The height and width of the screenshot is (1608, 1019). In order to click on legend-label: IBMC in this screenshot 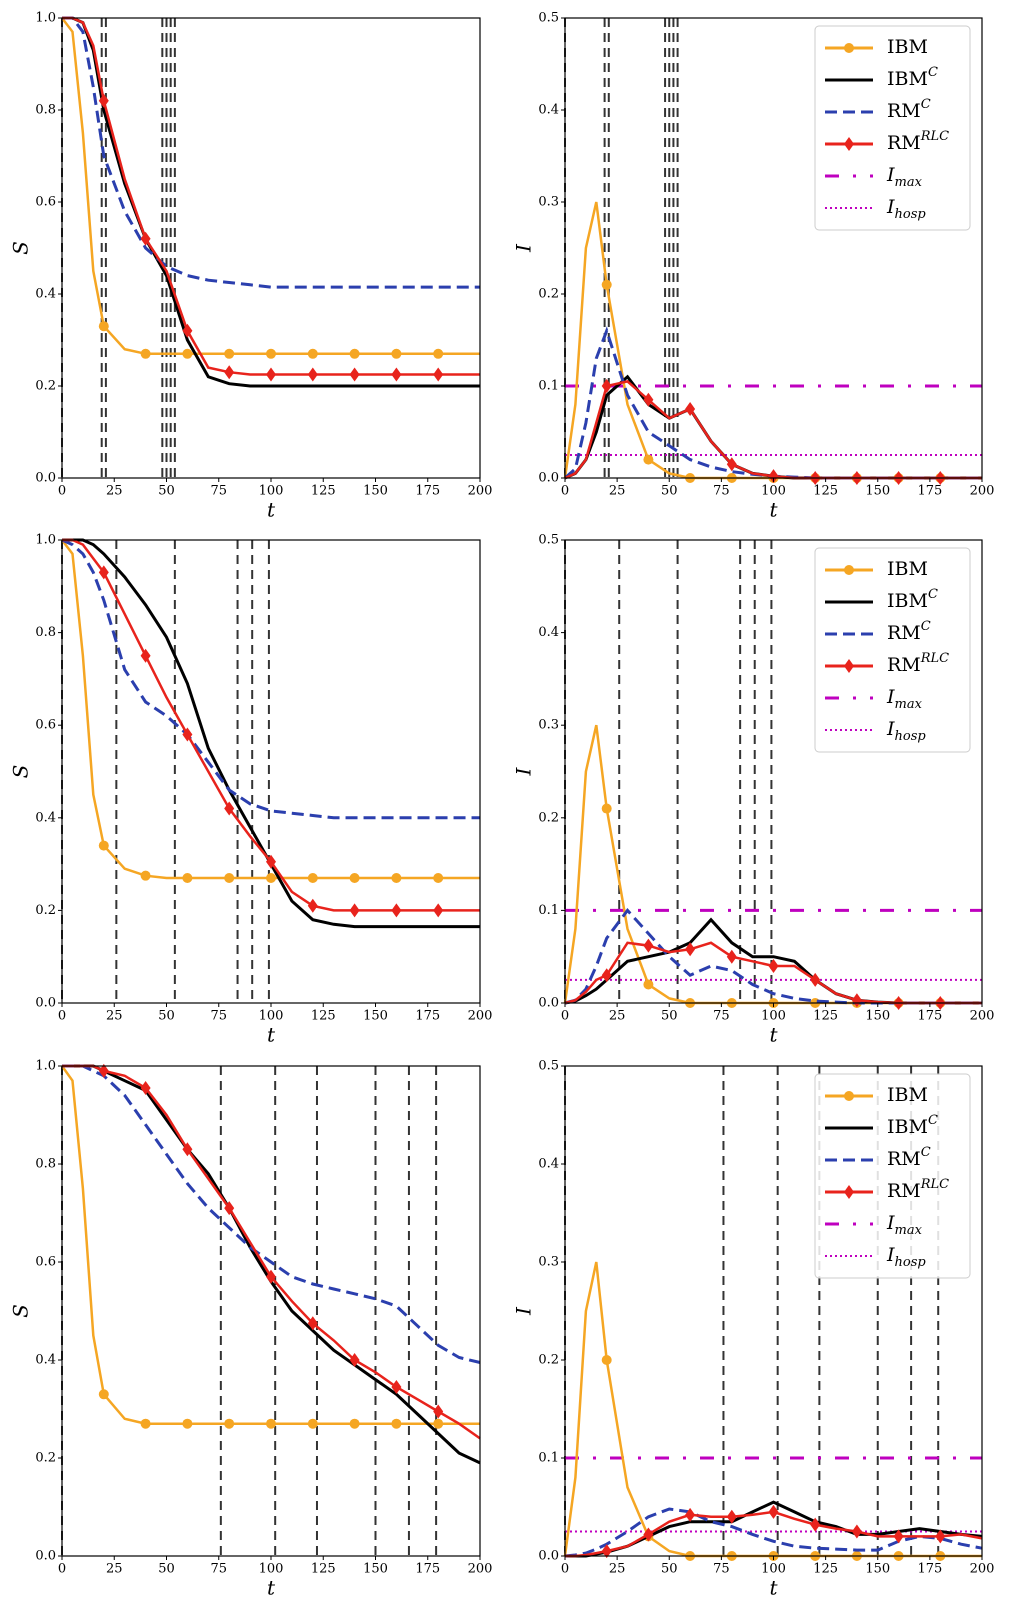, I will do `click(912, 78)`.